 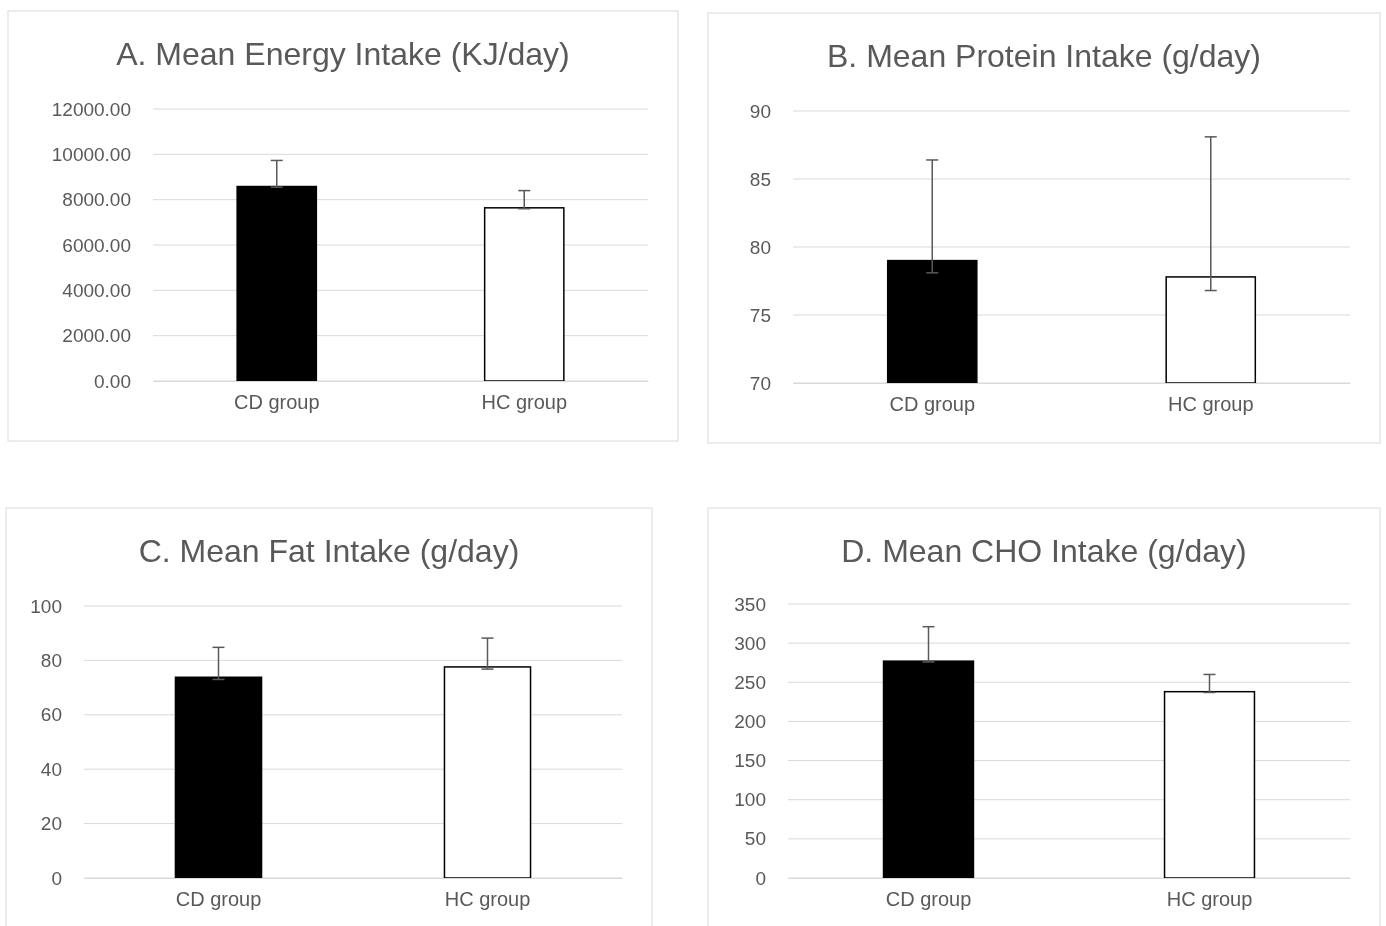 What do you see at coordinates (91, 154) in the screenshot?
I see `y-tick-label: 10000.00` at bounding box center [91, 154].